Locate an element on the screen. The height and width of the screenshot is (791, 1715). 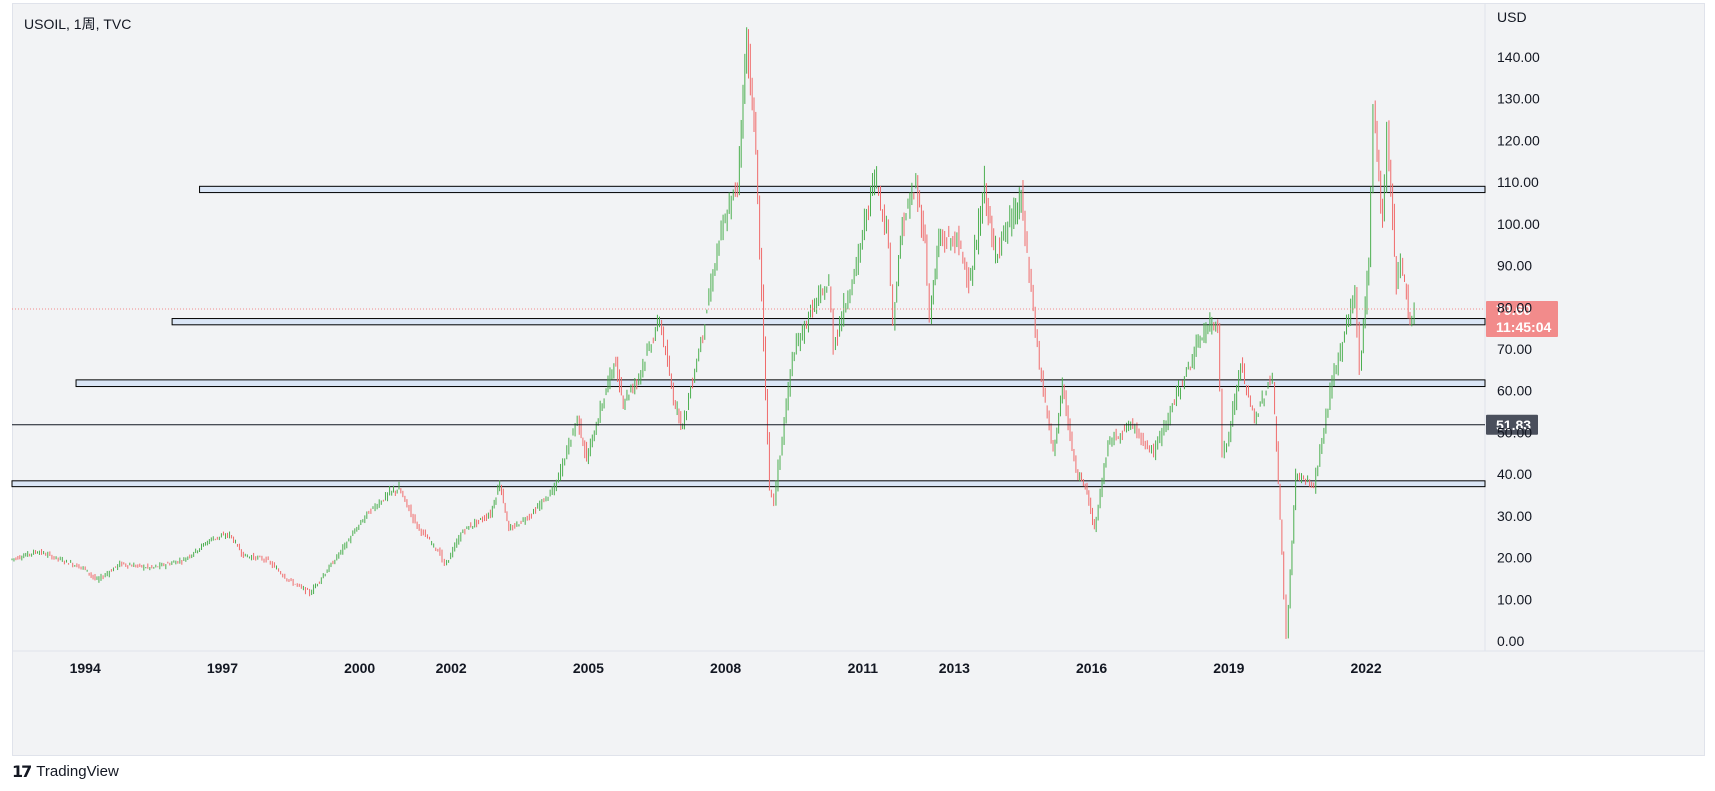
y-tick-label: 80.00 is located at coordinates (1514, 307).